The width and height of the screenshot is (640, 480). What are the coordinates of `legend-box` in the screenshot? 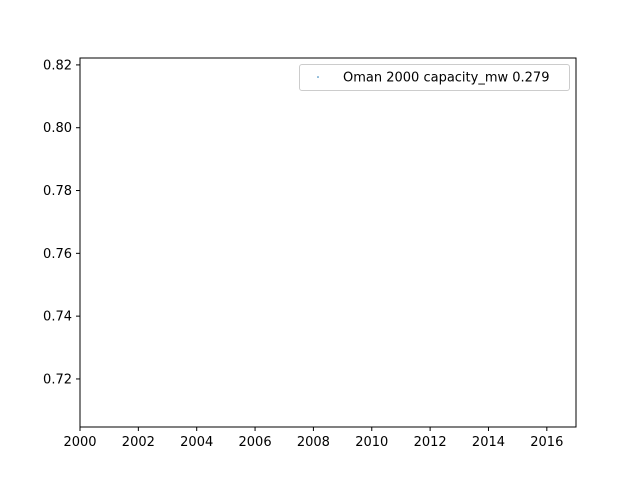 It's located at (434, 77).